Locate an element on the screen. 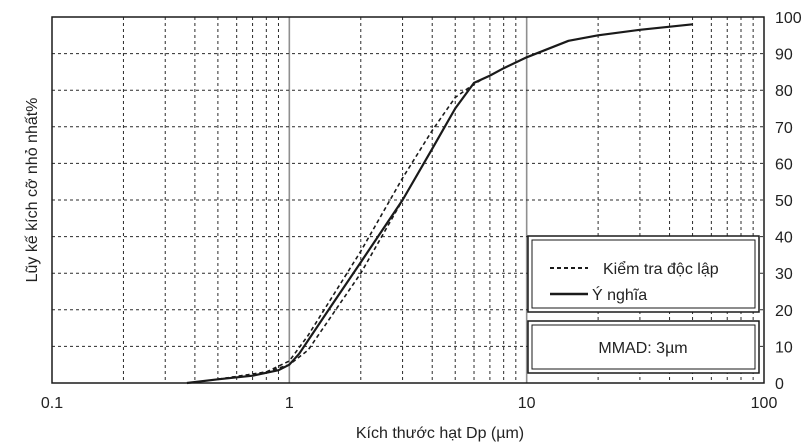 Image resolution: width=811 pixels, height=444 pixels. x-axis-title: Kích thước hạt Dp (µm) is located at coordinates (440, 433).